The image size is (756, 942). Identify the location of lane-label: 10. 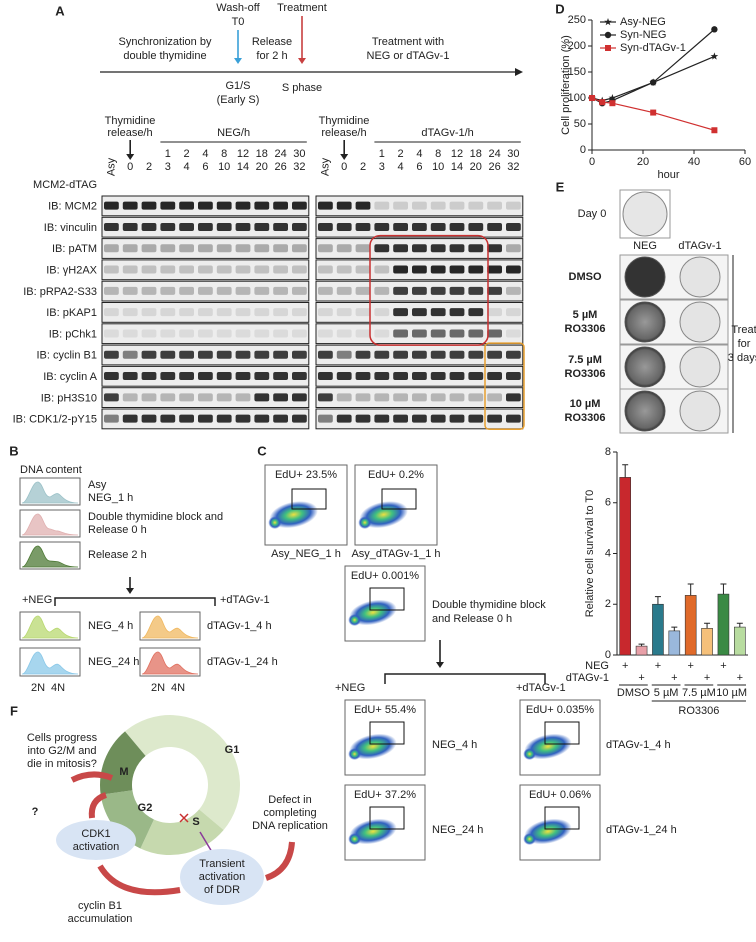
(224, 167).